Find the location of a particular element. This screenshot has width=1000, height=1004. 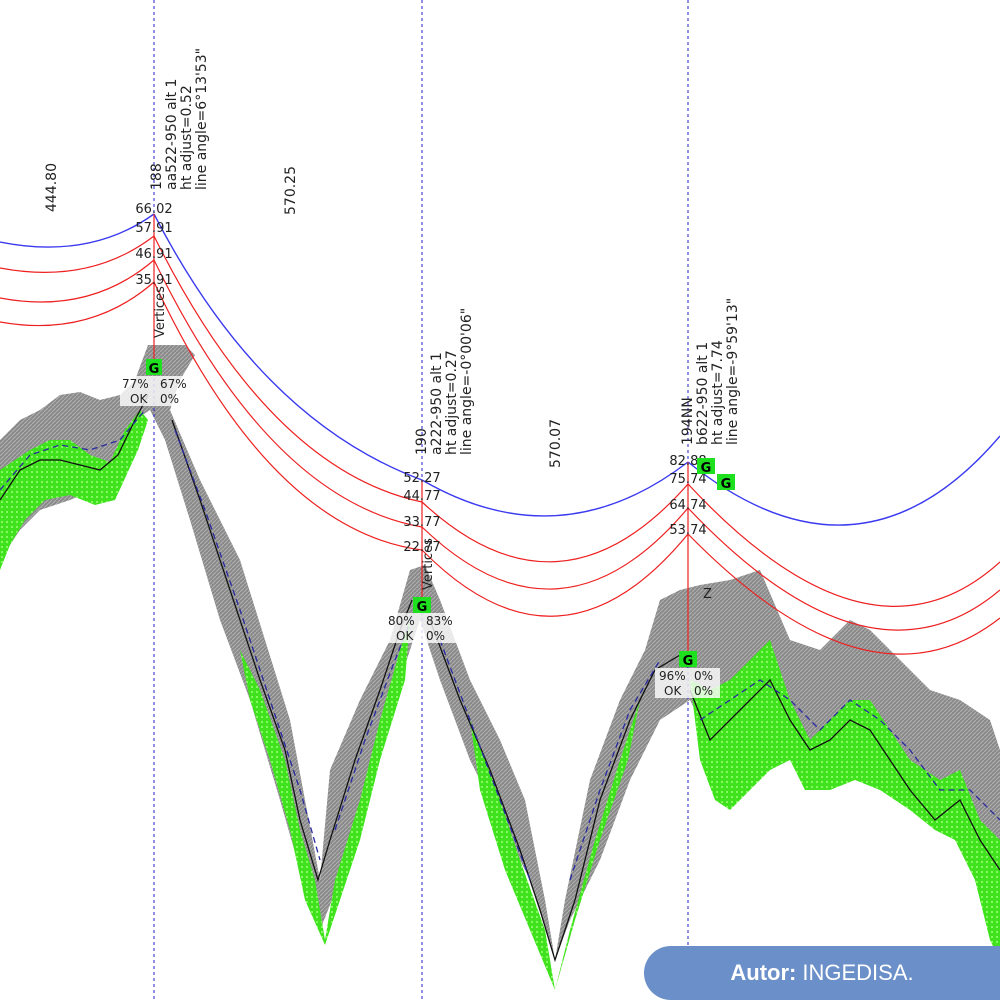

svg-text: 52.27 is located at coordinates (421, 478).